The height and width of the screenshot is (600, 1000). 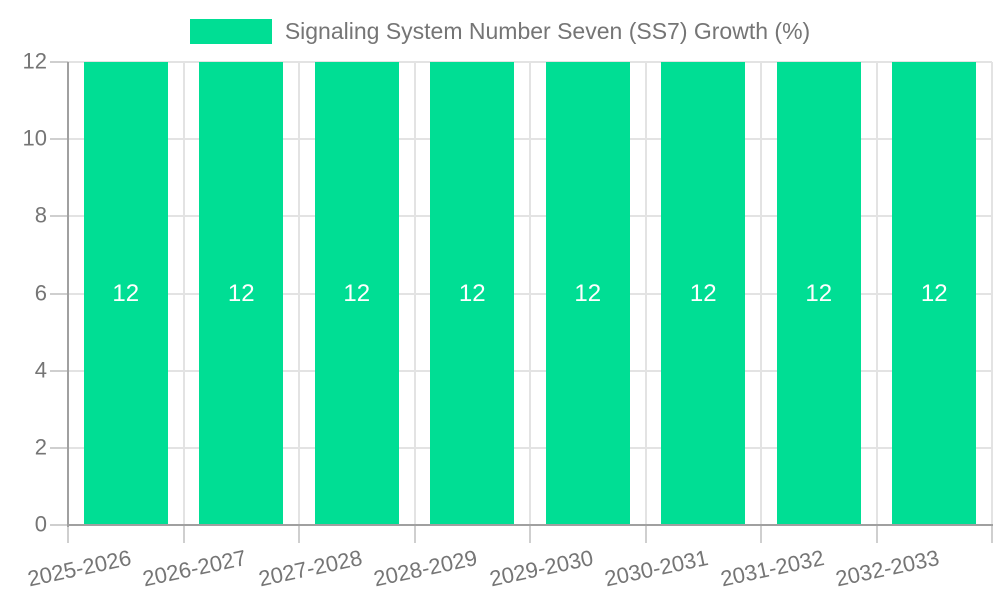 I want to click on x-axis-category-label: 2030-2031, so click(x=656, y=568).